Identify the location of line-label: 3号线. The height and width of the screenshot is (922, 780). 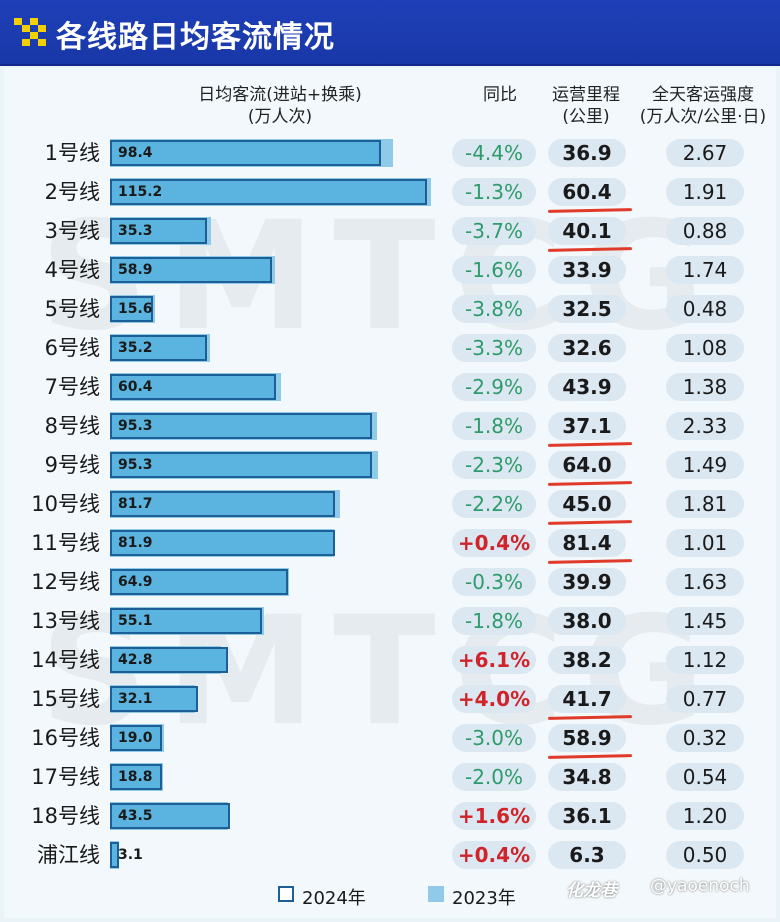
(72, 231).